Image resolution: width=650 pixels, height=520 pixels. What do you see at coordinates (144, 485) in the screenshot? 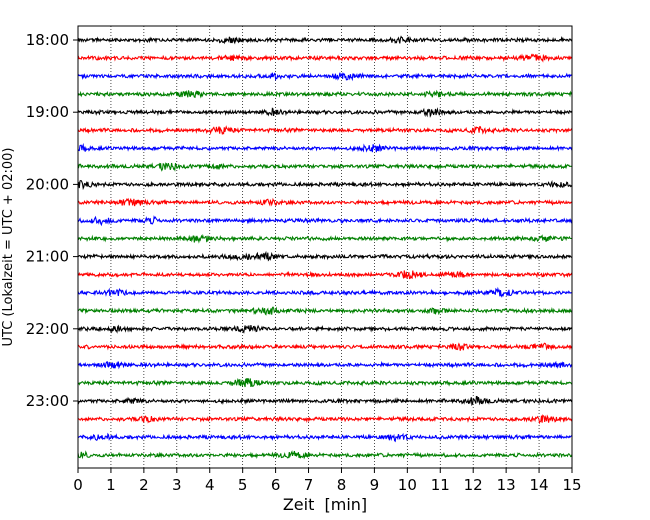
I see `x-tick-label: 2` at bounding box center [144, 485].